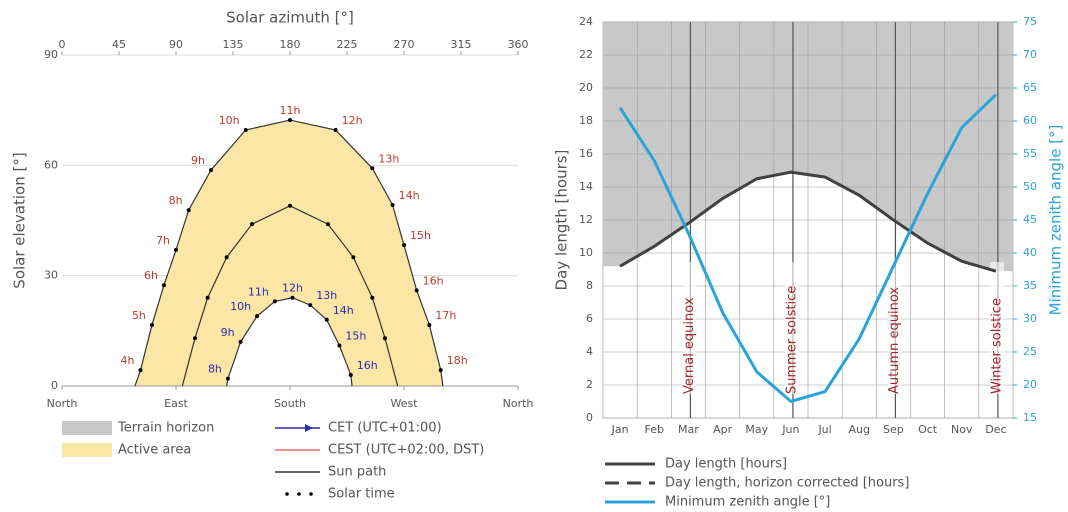  I want to click on x-tick-label: Dec, so click(995, 429).